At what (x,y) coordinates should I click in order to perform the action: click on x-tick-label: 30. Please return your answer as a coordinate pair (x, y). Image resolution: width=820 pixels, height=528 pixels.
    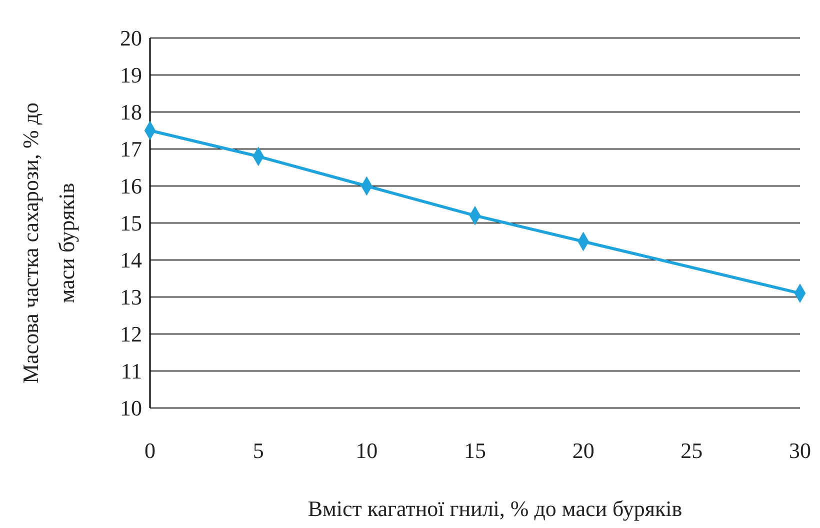
    Looking at the image, I should click on (800, 450).